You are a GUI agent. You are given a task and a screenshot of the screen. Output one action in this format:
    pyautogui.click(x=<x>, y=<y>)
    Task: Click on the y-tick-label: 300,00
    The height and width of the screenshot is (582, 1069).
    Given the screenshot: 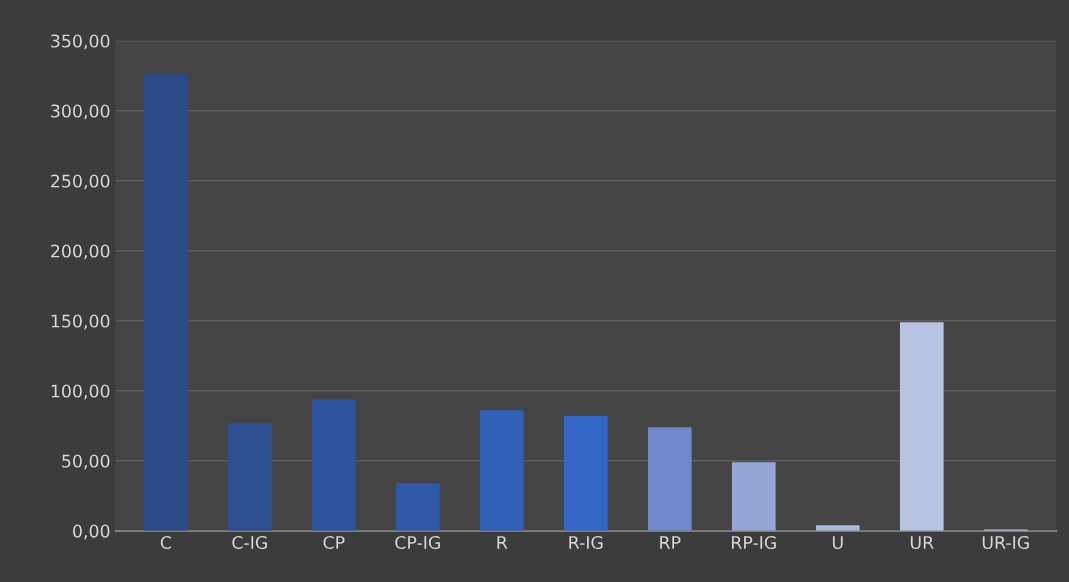 What is the action you would take?
    pyautogui.click(x=80, y=112)
    